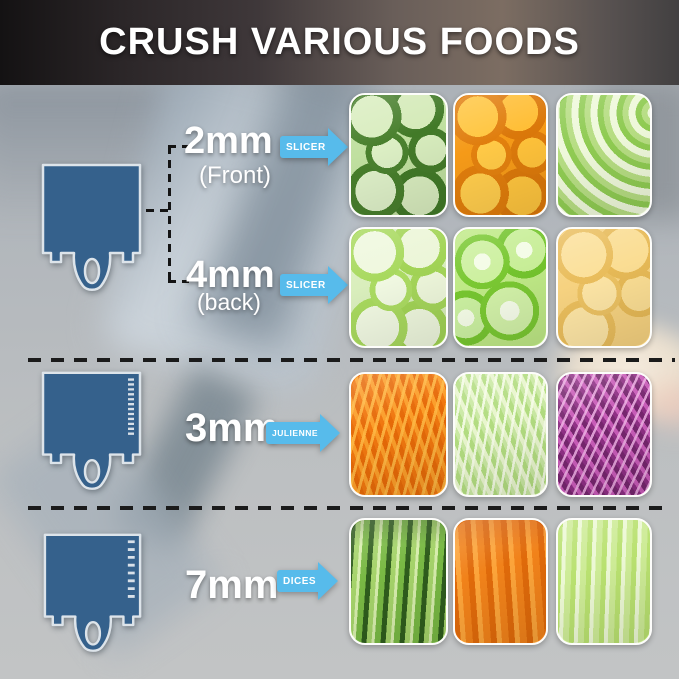 The height and width of the screenshot is (679, 679). What do you see at coordinates (500, 434) in the screenshot?
I see `photo-green-cabbage-shreds` at bounding box center [500, 434].